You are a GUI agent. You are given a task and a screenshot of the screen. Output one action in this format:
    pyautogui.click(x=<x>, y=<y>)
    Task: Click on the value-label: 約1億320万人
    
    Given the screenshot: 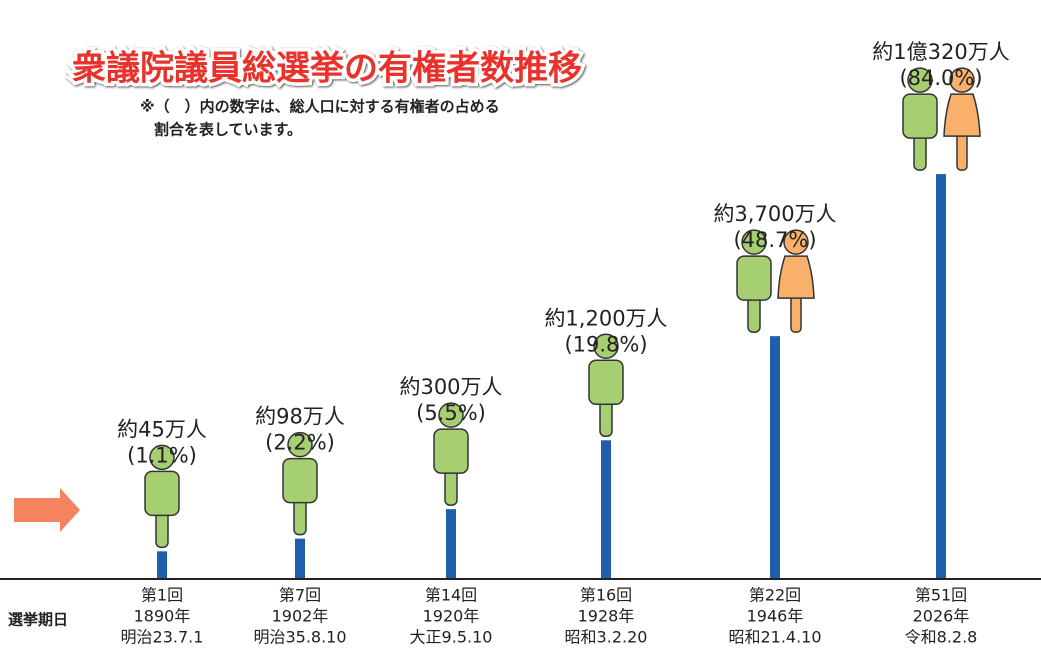 What is the action you would take?
    pyautogui.click(x=940, y=52)
    